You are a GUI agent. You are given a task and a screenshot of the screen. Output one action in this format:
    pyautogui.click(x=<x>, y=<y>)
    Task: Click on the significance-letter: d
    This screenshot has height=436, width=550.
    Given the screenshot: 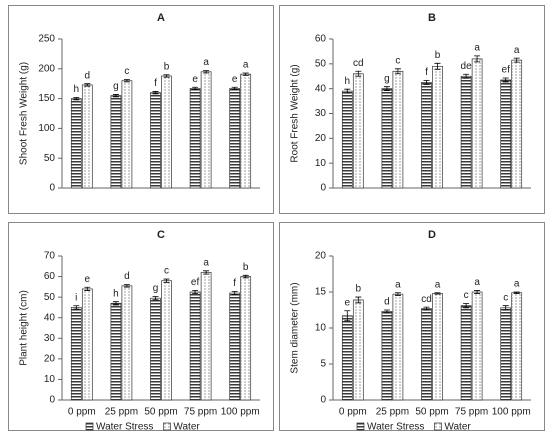 What is the action you would take?
    pyautogui.click(x=88, y=75)
    